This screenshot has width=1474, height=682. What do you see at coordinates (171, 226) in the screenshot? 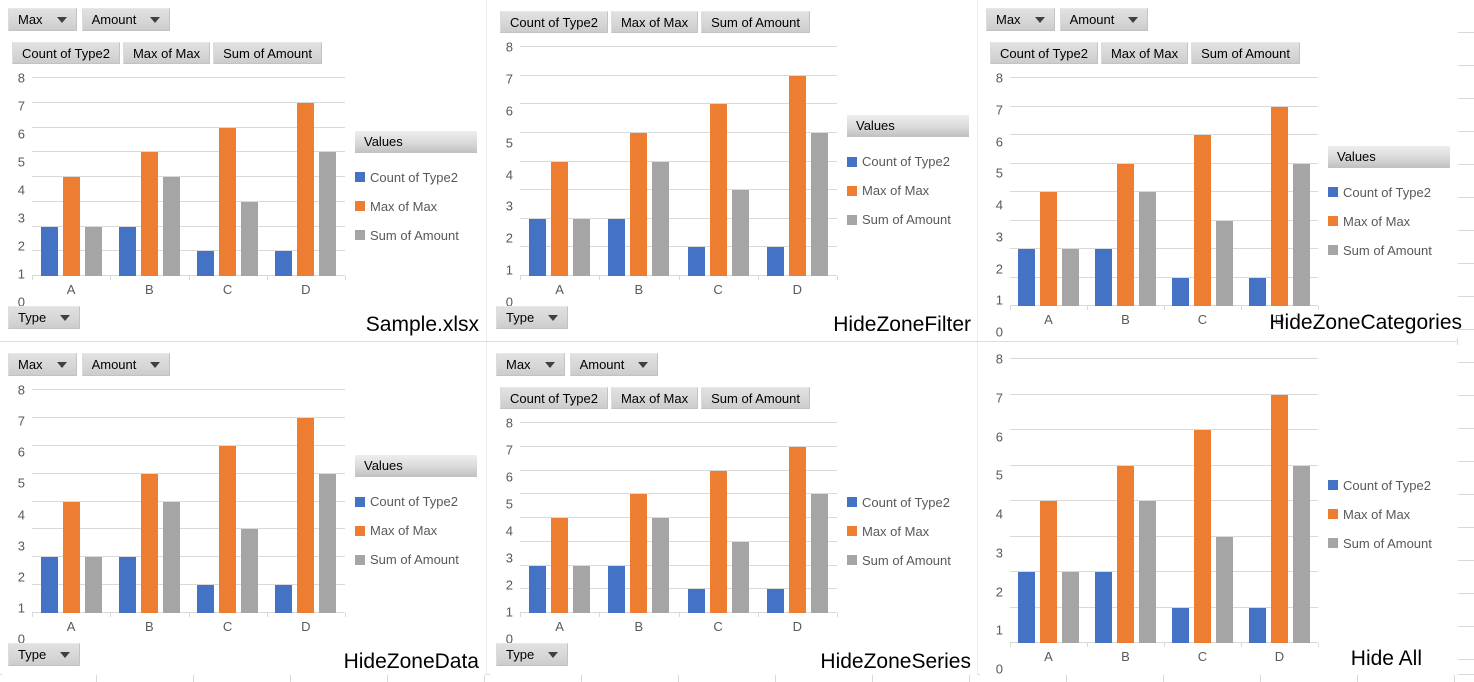
I see `bar-sum-of-amount-b` at bounding box center [171, 226].